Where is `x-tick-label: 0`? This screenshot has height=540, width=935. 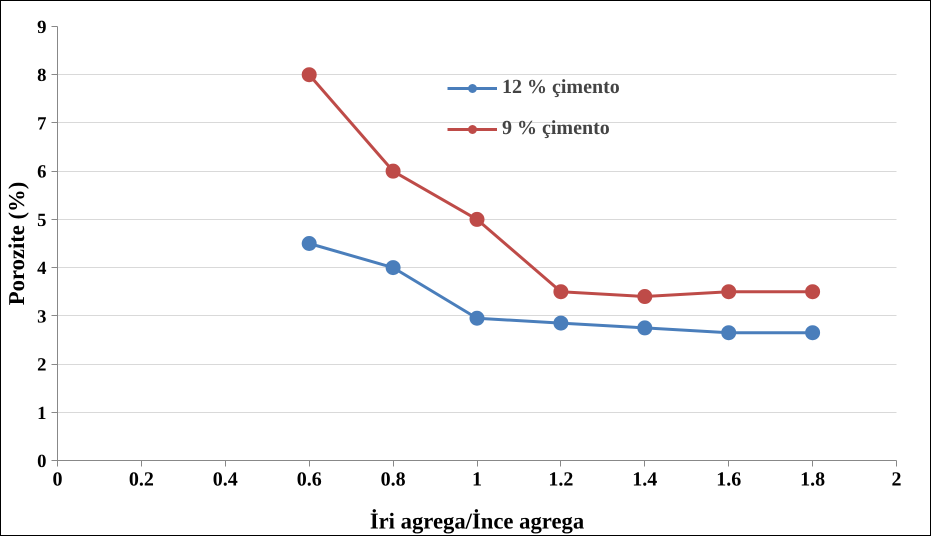
x-tick-label: 0 is located at coordinates (57, 479).